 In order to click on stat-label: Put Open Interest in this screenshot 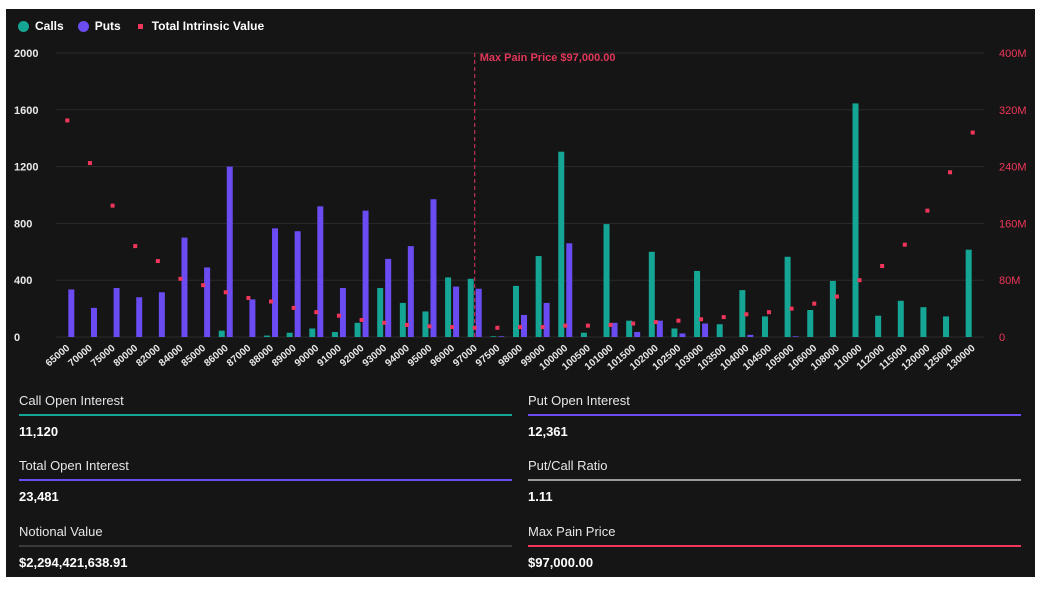, I will do `click(579, 400)`.